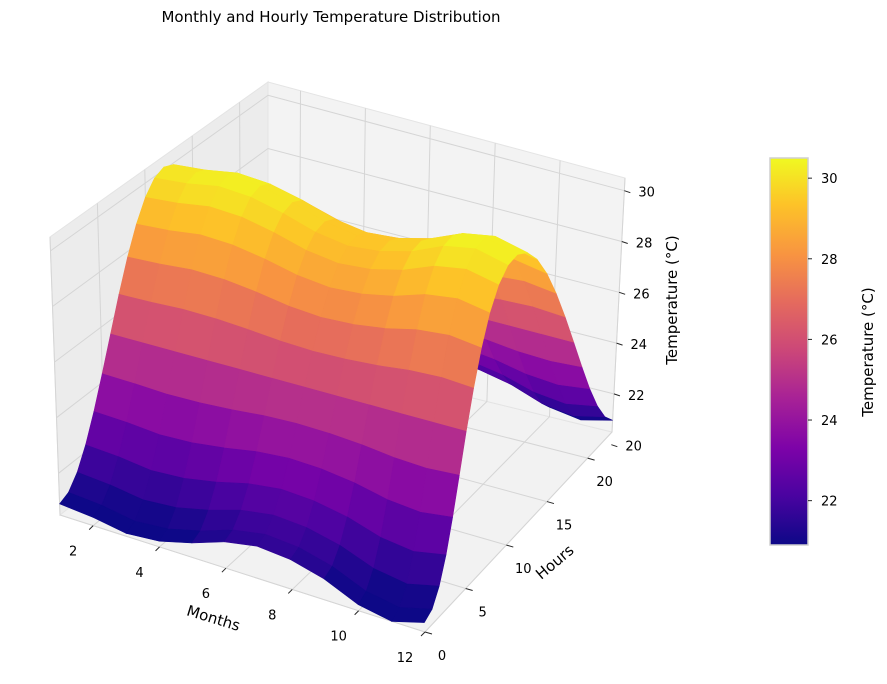 The image size is (887, 684). What do you see at coordinates (829, 421) in the screenshot?
I see `colorbar-tick-label: 24` at bounding box center [829, 421].